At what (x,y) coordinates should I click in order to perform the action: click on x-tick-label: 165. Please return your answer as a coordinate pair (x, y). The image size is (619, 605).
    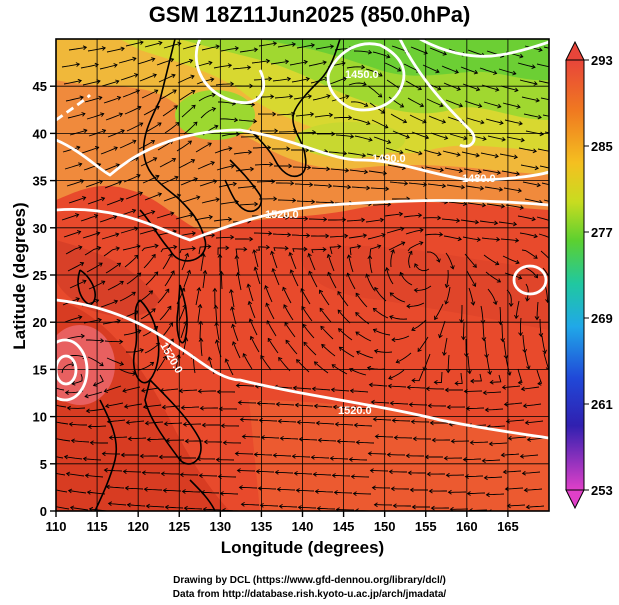
    Looking at the image, I should click on (508, 526).